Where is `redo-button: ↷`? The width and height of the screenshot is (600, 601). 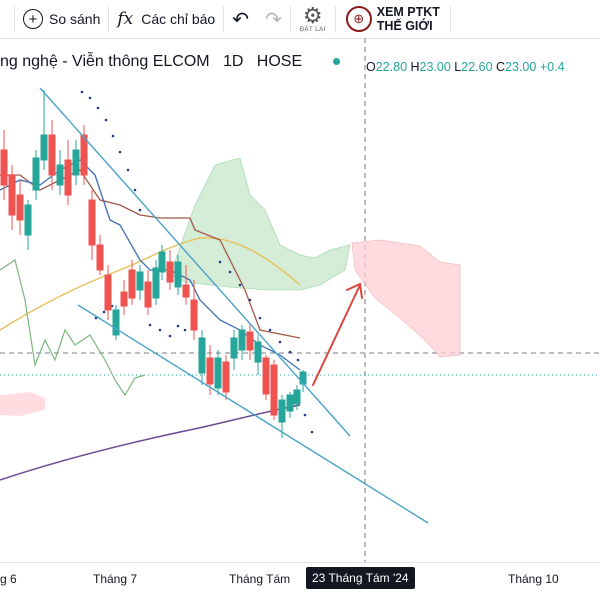
redo-button: ↷ is located at coordinates (273, 19).